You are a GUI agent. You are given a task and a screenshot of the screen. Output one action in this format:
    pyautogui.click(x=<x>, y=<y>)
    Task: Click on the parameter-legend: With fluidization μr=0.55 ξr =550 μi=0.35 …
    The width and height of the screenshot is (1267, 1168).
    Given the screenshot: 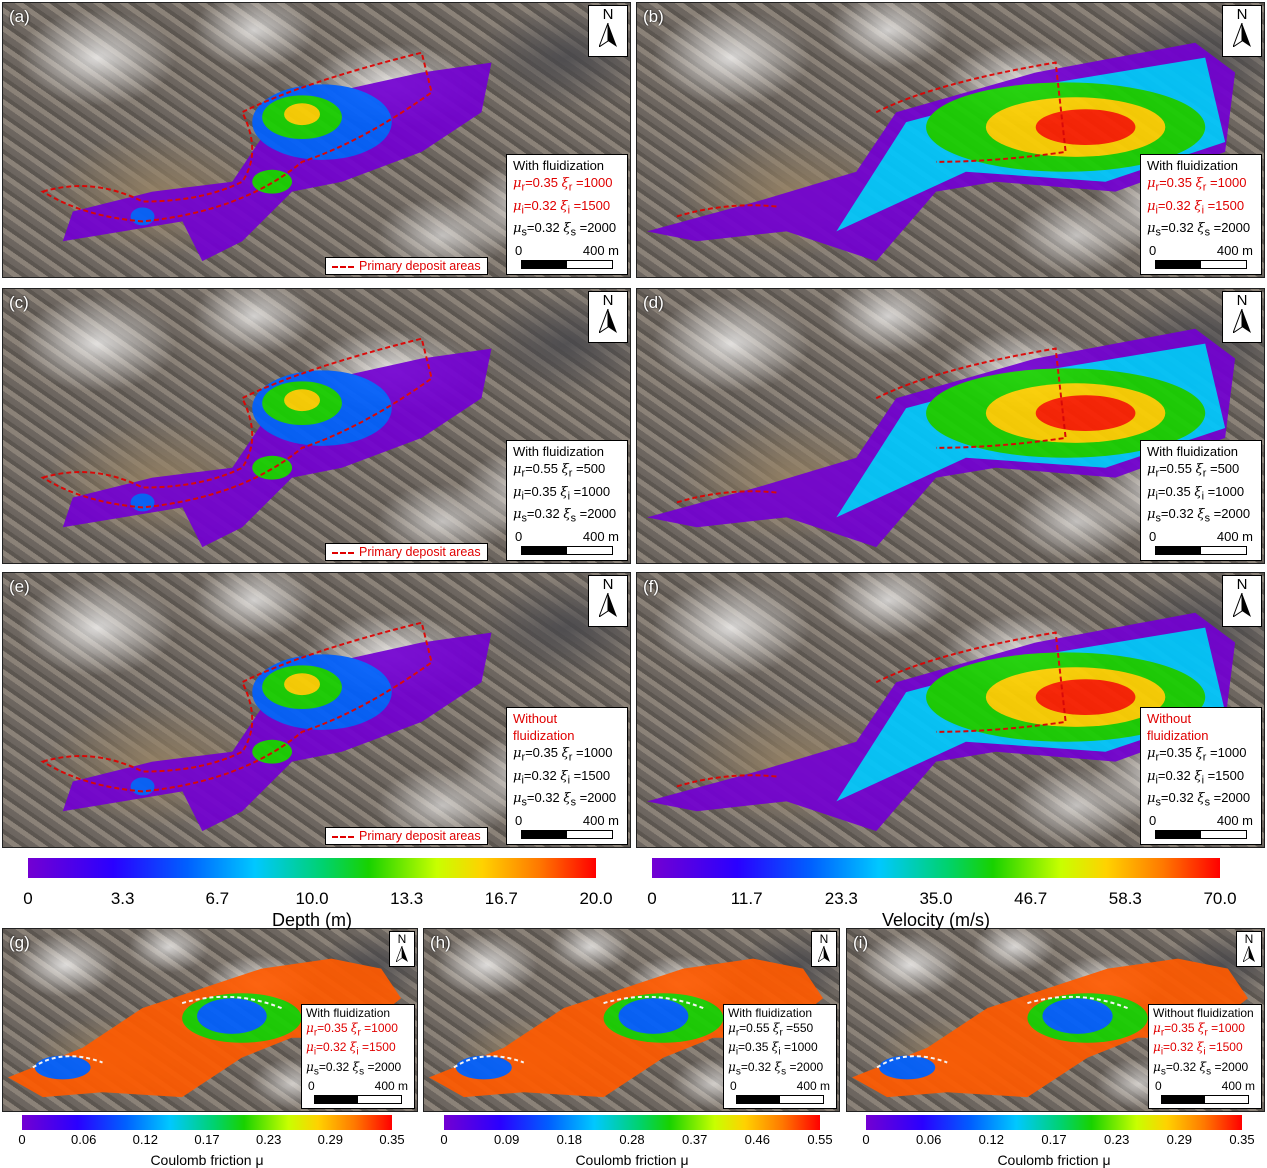 What is the action you would take?
    pyautogui.click(x=780, y=1056)
    